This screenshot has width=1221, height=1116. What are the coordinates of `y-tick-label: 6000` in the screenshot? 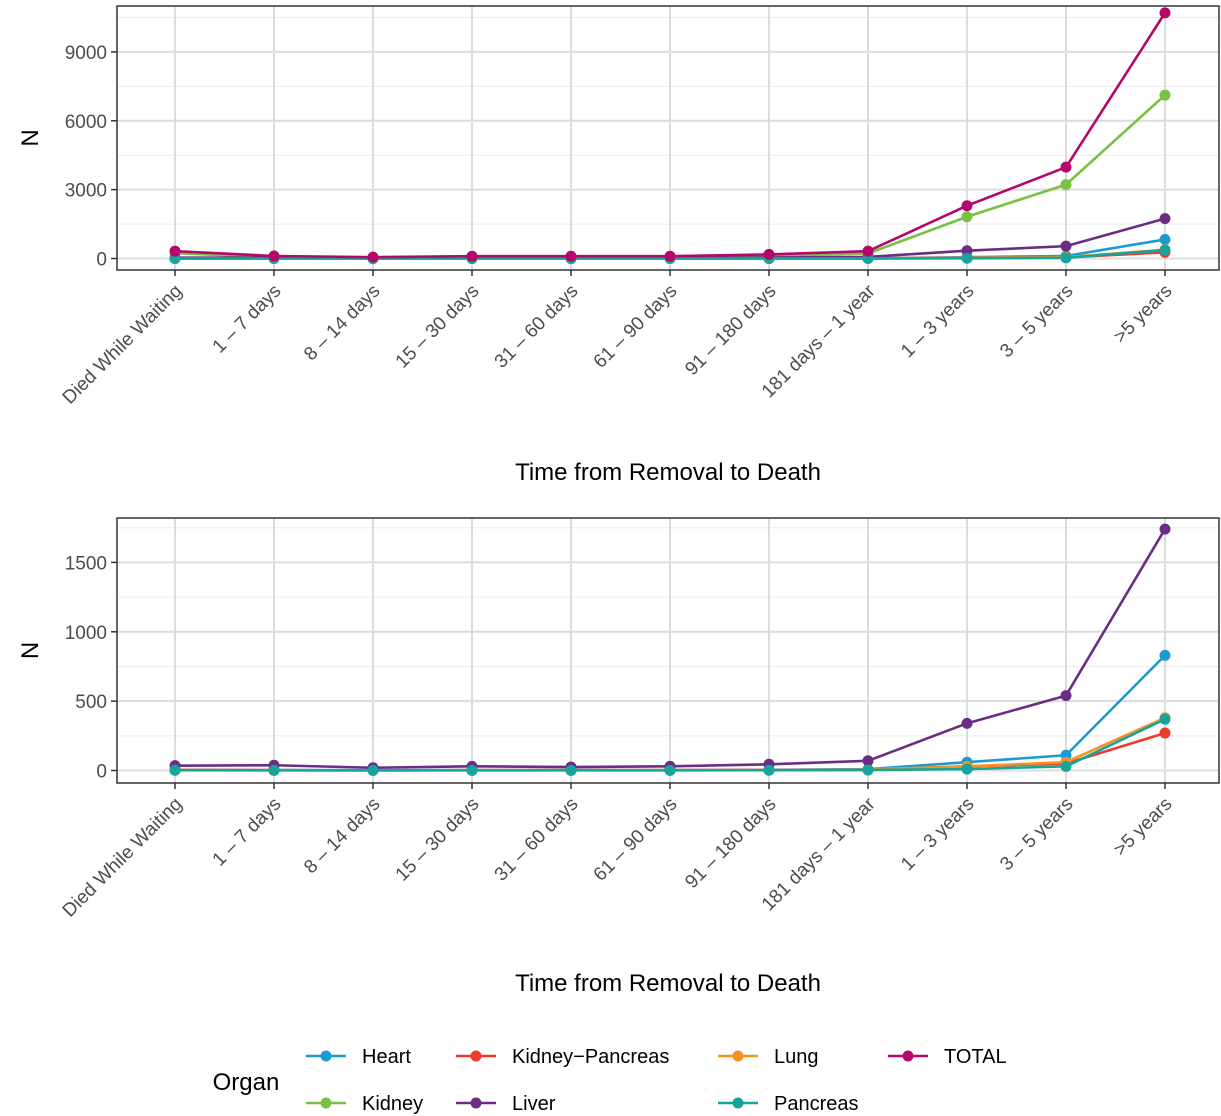 It's located at (86, 122).